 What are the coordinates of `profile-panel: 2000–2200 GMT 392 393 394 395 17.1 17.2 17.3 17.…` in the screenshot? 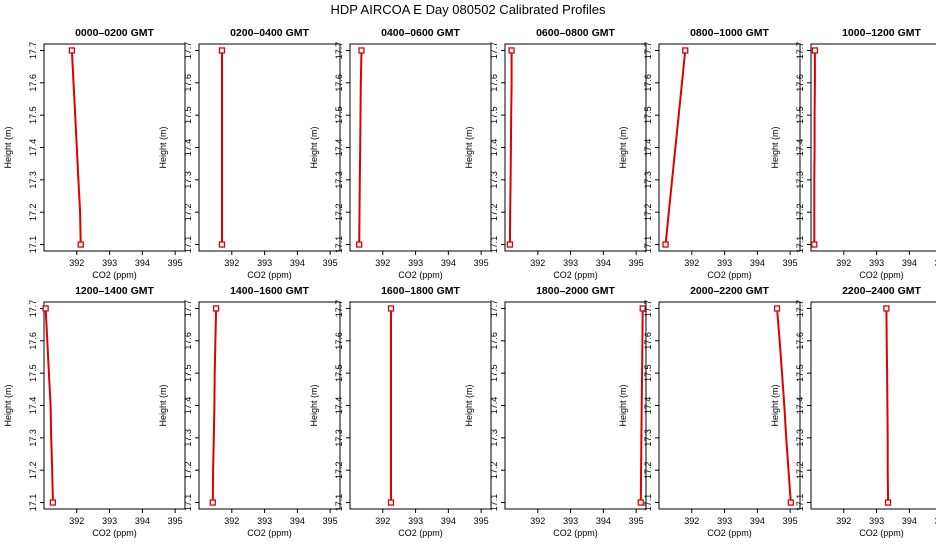 It's located at (709, 411).